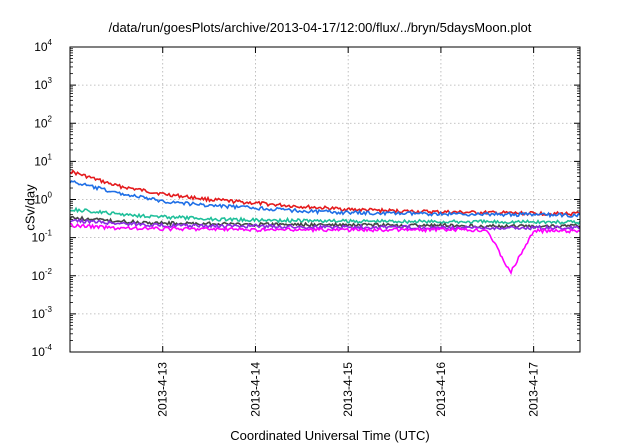 Image resolution: width=640 pixels, height=448 pixels. Describe the element at coordinates (42, 351) in the screenshot. I see `y-tick-label: 10⁻⁴` at that location.